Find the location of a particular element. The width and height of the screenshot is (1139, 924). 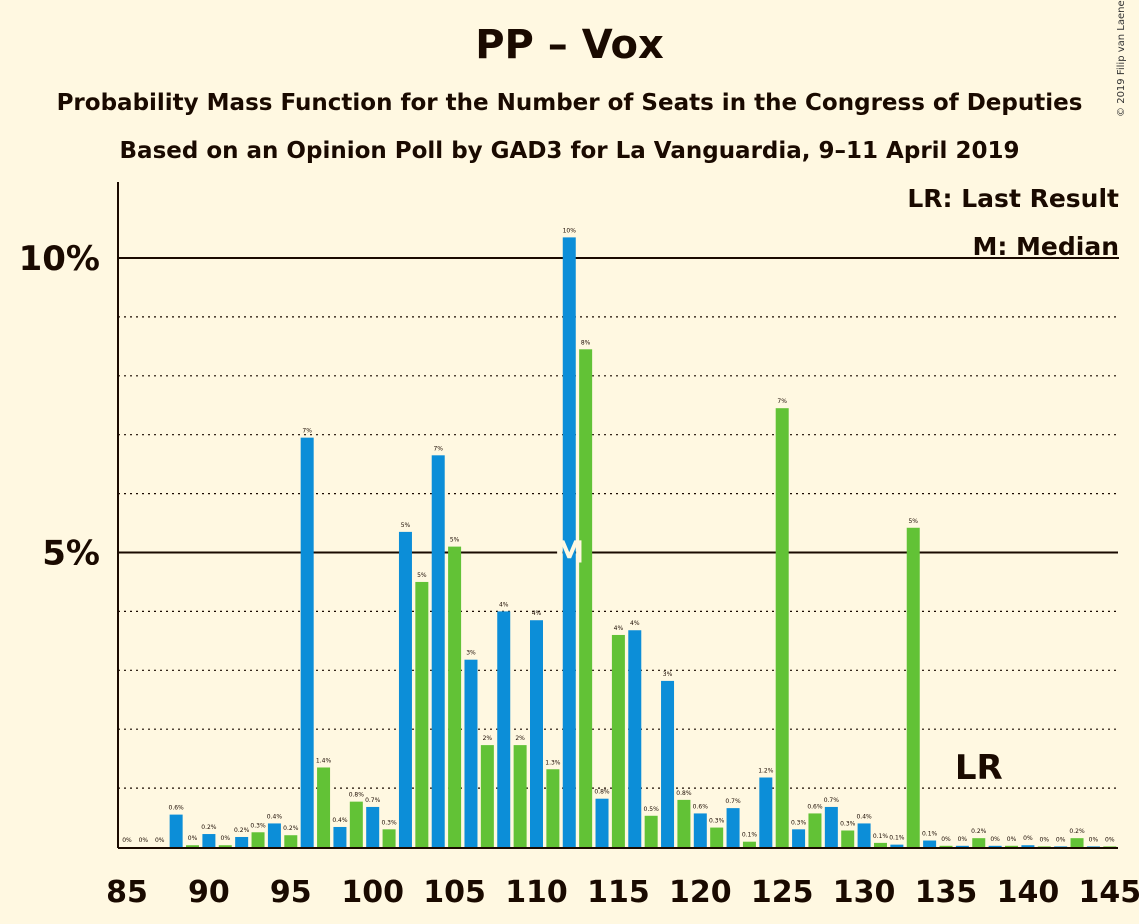

x-tick-label: 125 is located at coordinates (782, 892).